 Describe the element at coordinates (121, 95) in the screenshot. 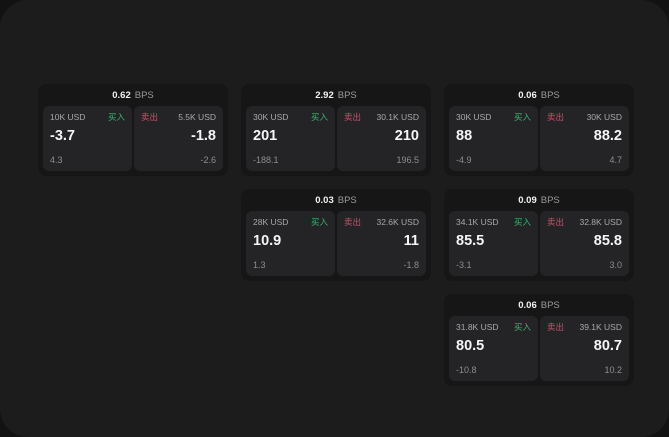

I see `bps-value: 0.62` at that location.